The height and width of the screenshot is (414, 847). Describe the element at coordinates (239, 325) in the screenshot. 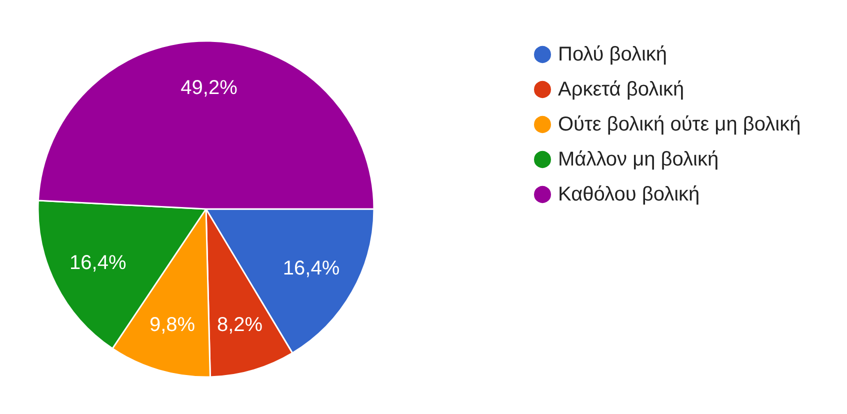

I see `data-label: 8,2%` at that location.